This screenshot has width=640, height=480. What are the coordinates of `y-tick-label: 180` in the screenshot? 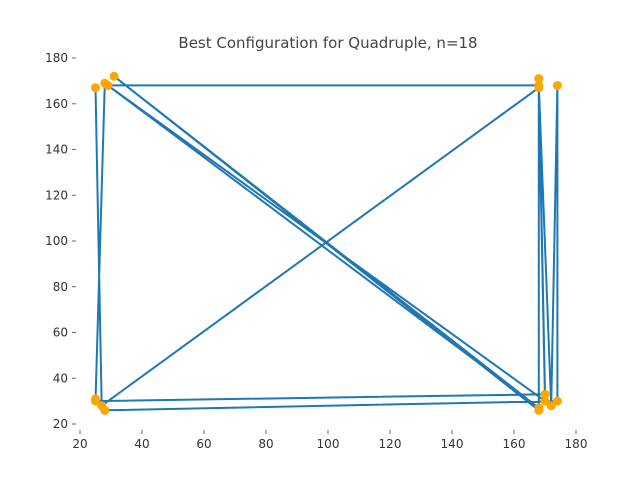 It's located at (56, 58).